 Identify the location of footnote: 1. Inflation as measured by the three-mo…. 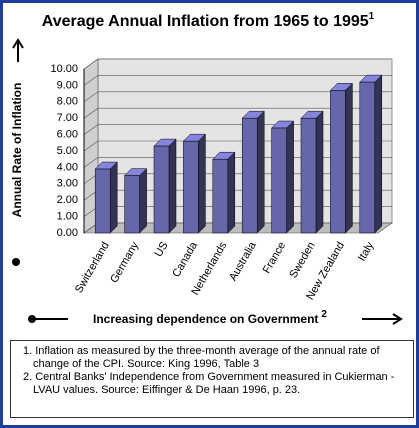
(201, 357).